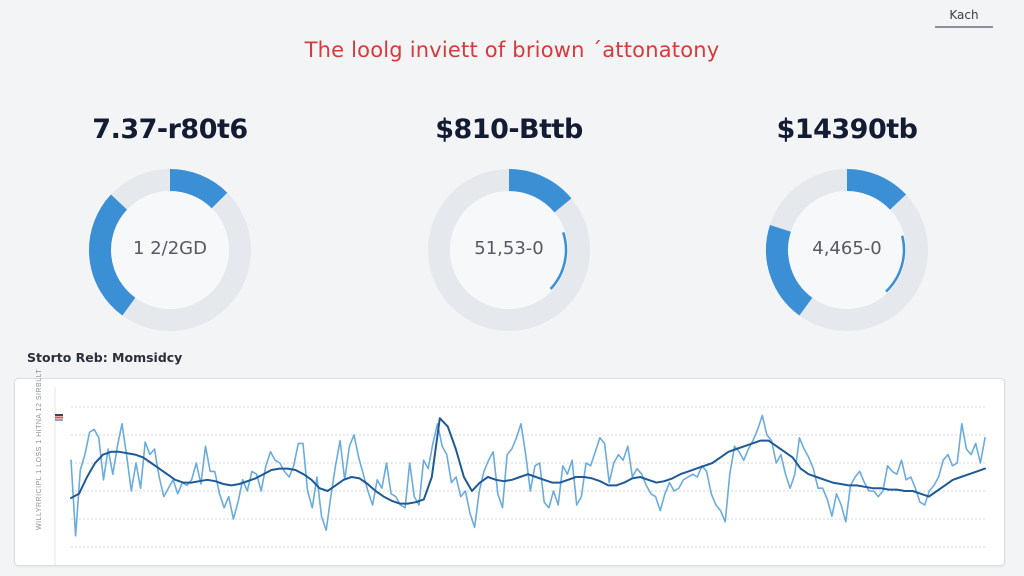 Image resolution: width=1024 pixels, height=576 pixels. Describe the element at coordinates (105, 357) in the screenshot. I see `section-label: Storto Reb: Momsidcy` at that location.